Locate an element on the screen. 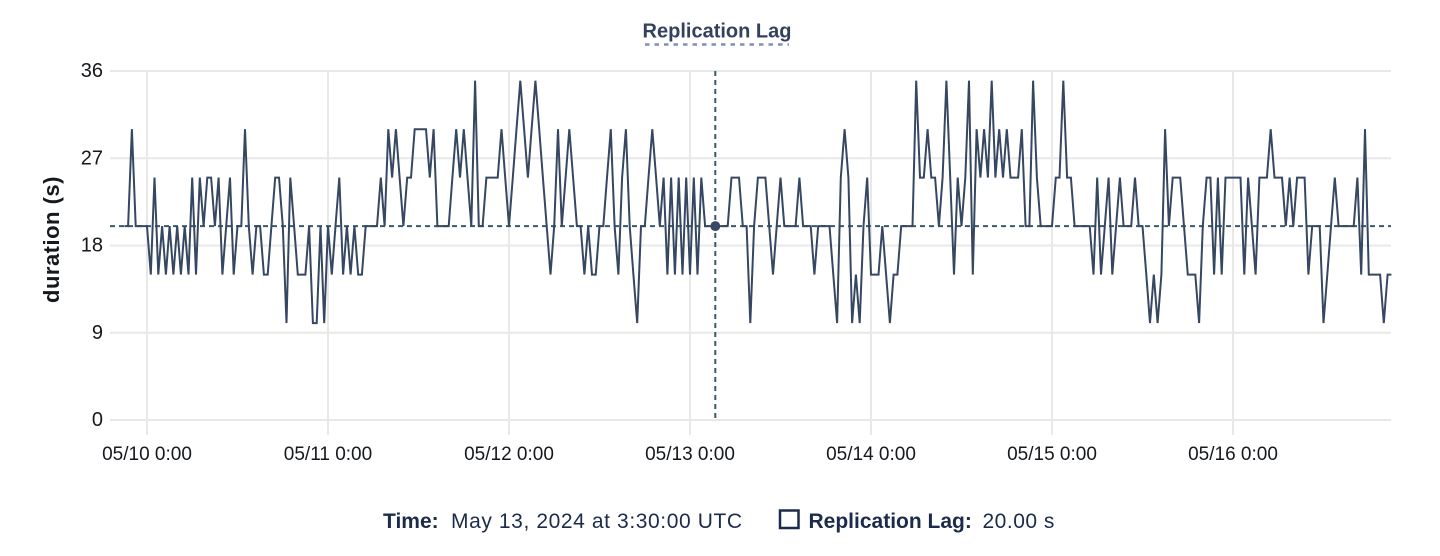 The height and width of the screenshot is (556, 1440). svg-text: 0 is located at coordinates (97, 420).